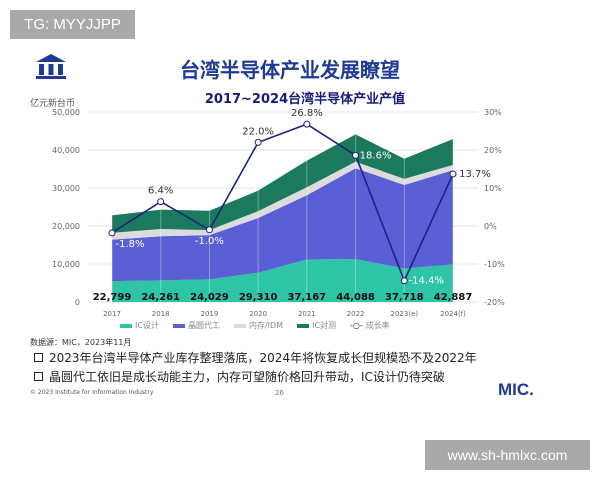 The image size is (600, 480). What do you see at coordinates (279, 393) in the screenshot?
I see `page-number: 26` at bounding box center [279, 393].